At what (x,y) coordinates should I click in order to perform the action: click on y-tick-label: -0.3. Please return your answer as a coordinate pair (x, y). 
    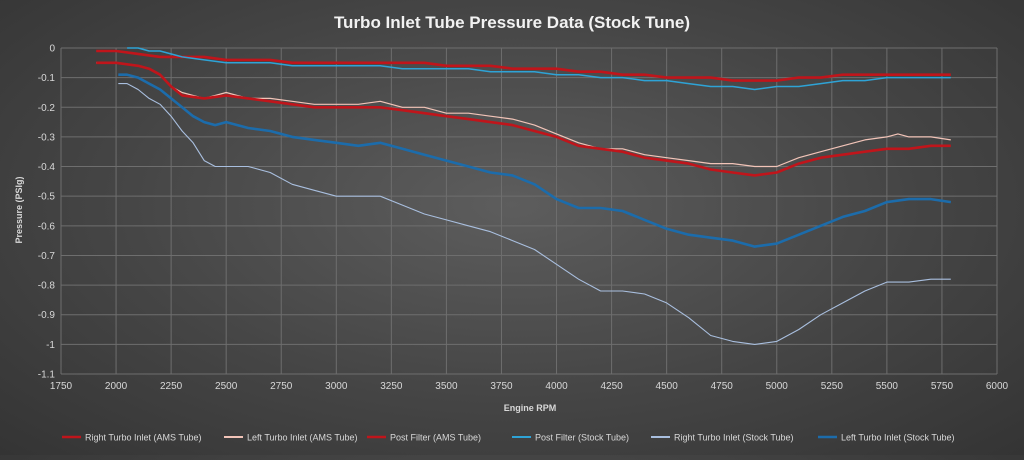
    Looking at the image, I should click on (47, 137).